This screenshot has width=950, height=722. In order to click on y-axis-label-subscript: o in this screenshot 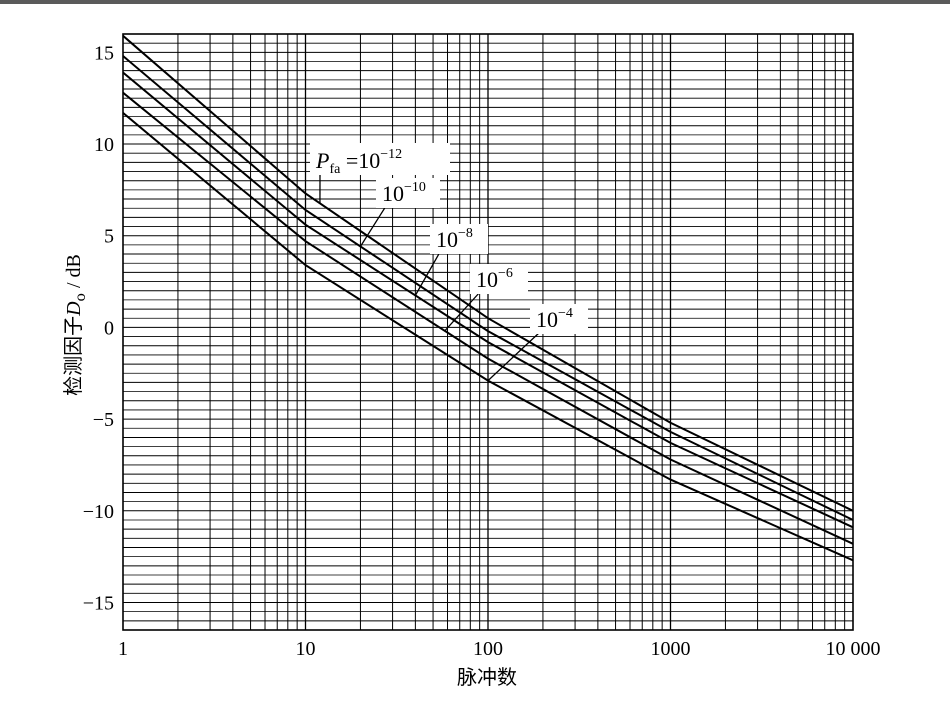, I will do `click(81, 297)`.